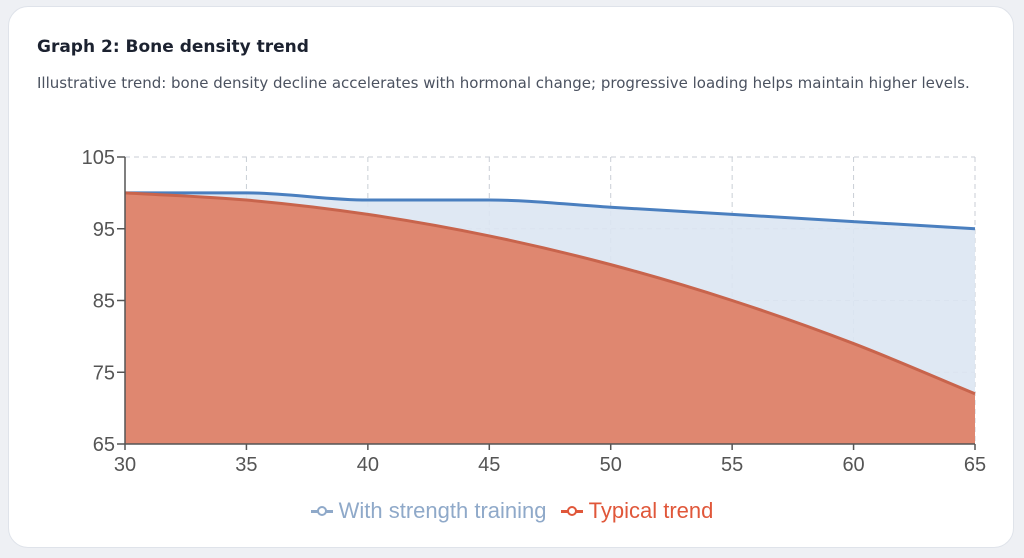  I want to click on x-tick-label: 40, so click(368, 465).